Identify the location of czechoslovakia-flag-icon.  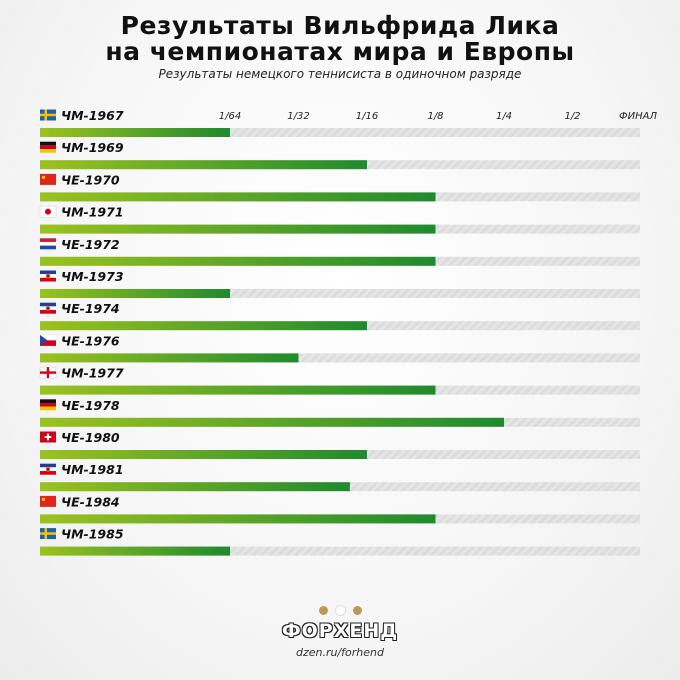
(48, 340).